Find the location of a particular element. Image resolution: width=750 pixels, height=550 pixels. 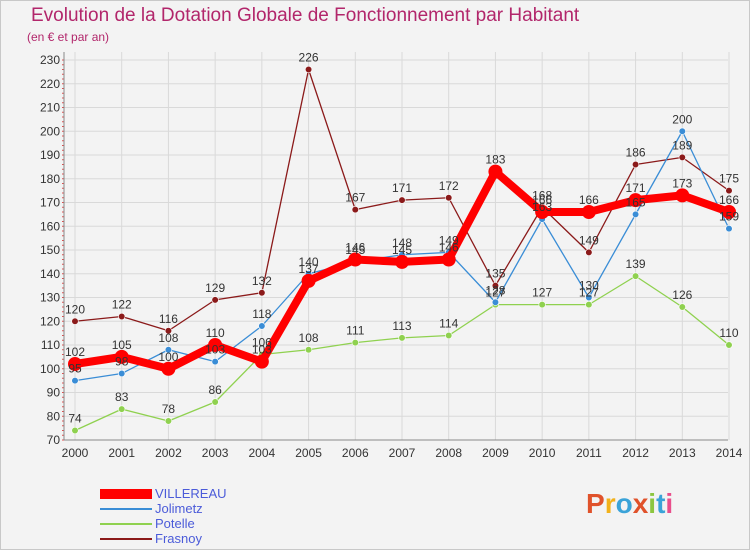

data-label: 167 is located at coordinates (355, 198).